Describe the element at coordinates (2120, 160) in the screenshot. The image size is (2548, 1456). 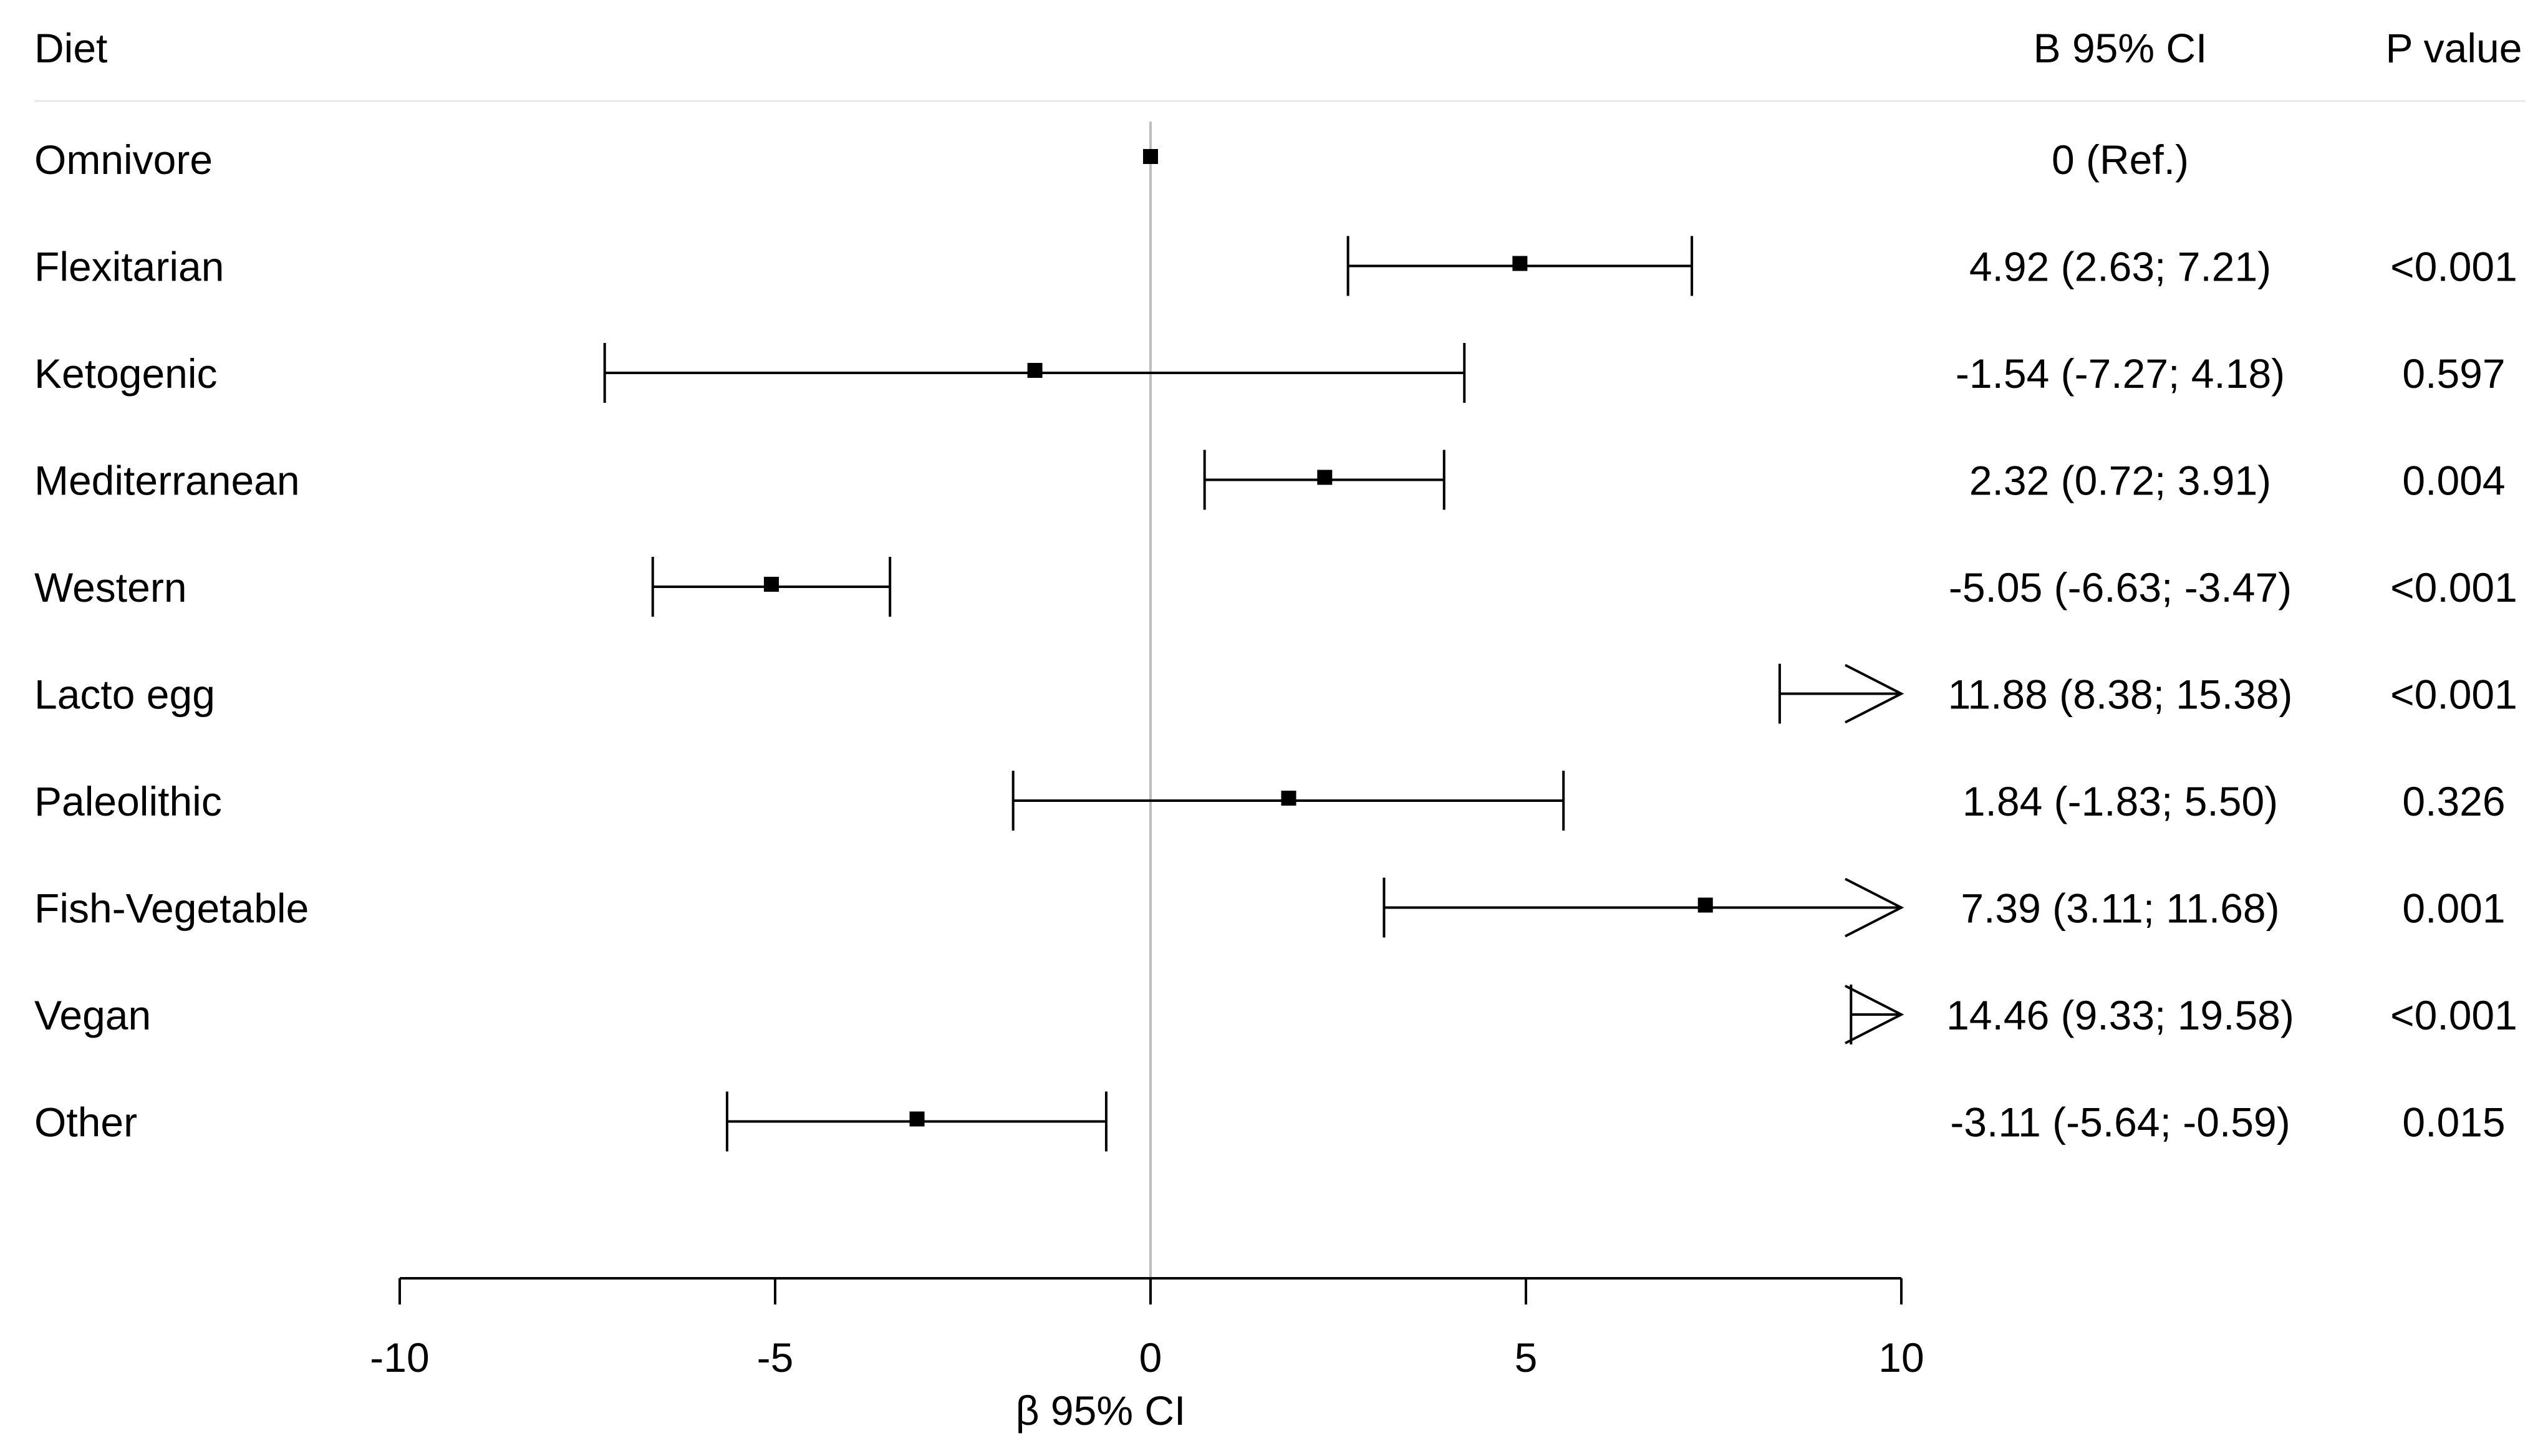
I see `estimate-text: 0 (Ref.)` at that location.